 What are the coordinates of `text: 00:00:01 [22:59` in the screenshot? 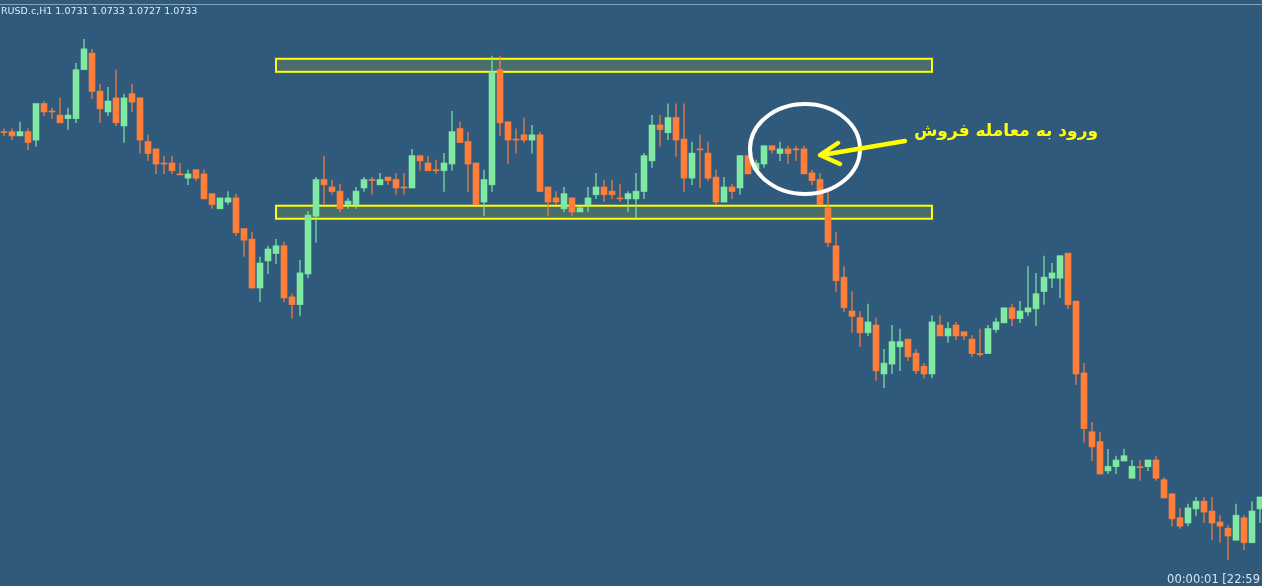 It's located at (1213, 579).